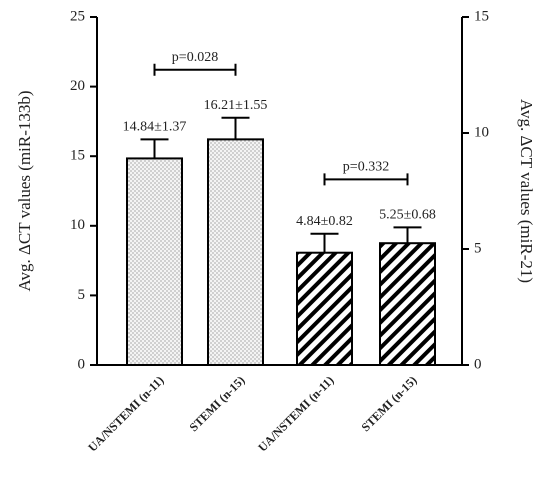 The width and height of the screenshot is (550, 499). I want to click on y-tick-label: 25, so click(77, 16).